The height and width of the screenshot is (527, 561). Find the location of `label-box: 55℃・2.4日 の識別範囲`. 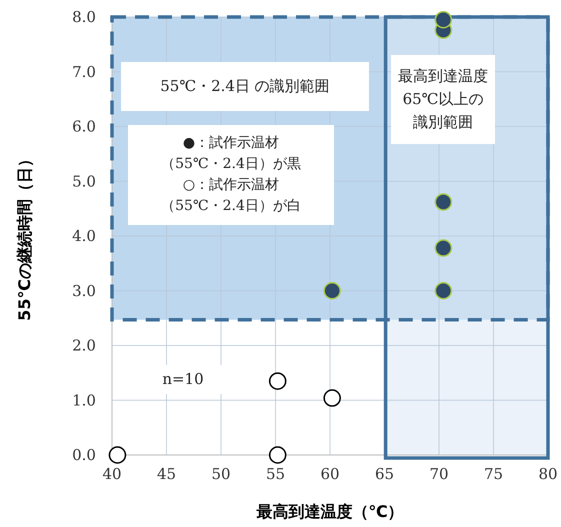

label-box: 55℃・2.4日 の識別範囲 is located at coordinates (245, 86).